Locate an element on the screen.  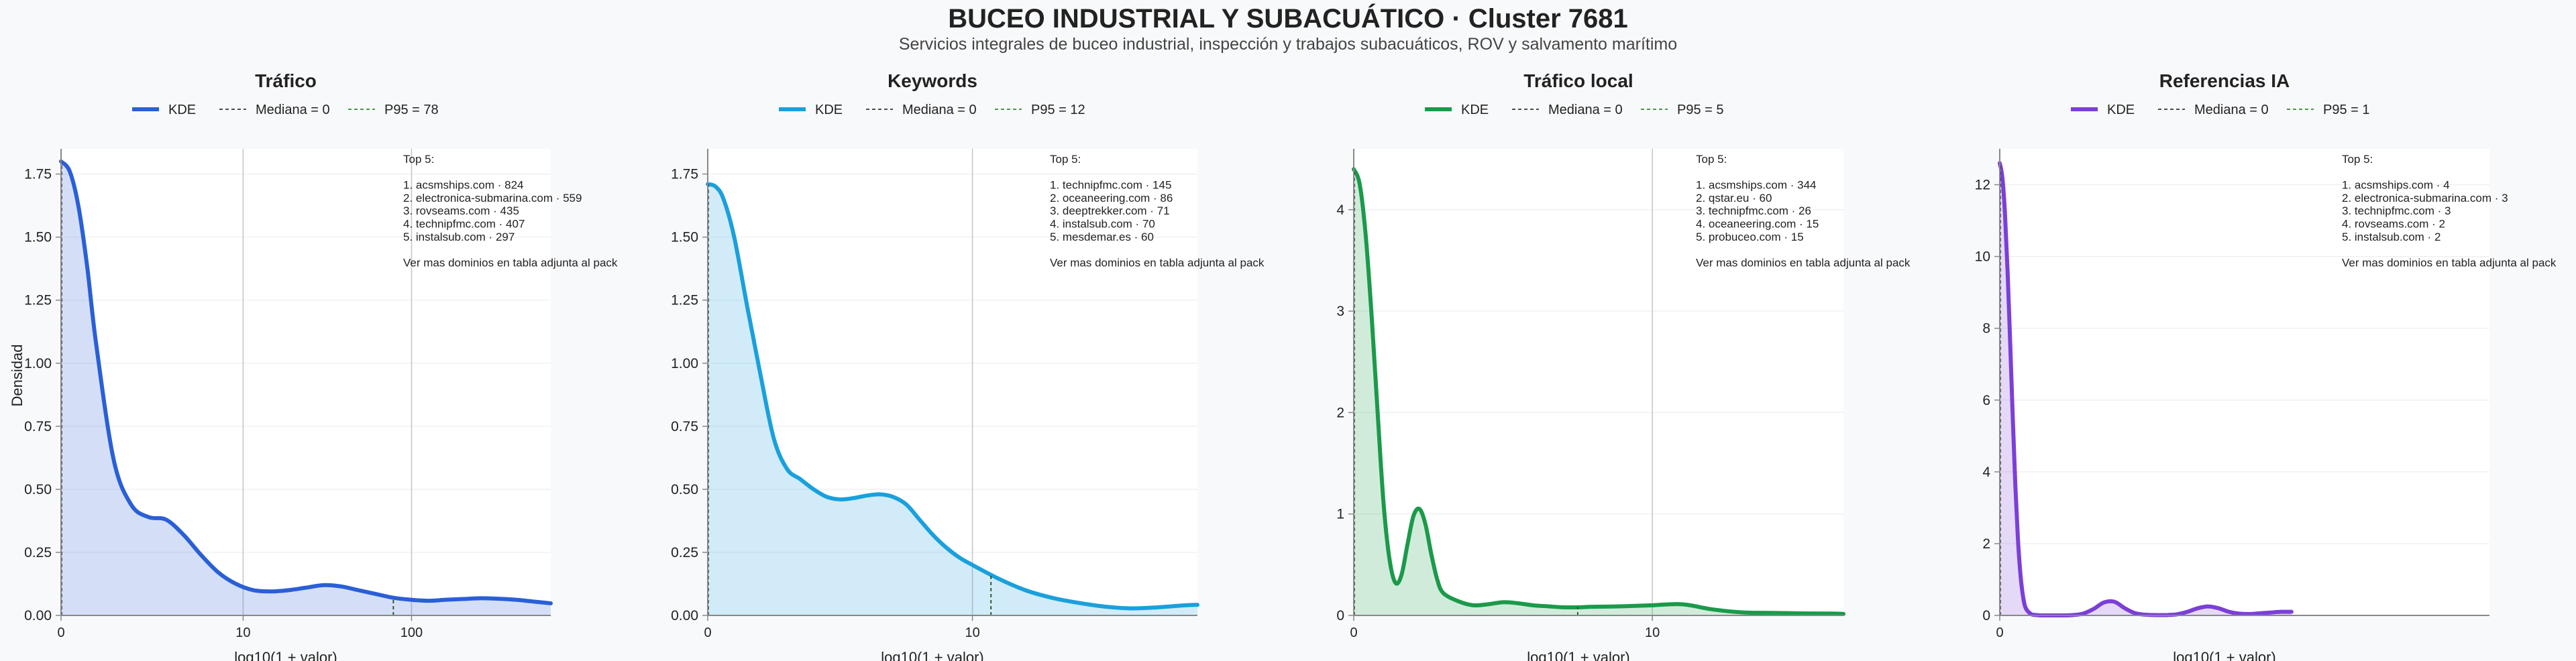
annotation-line: 1. acsmships.com · 824 is located at coordinates (463, 185).